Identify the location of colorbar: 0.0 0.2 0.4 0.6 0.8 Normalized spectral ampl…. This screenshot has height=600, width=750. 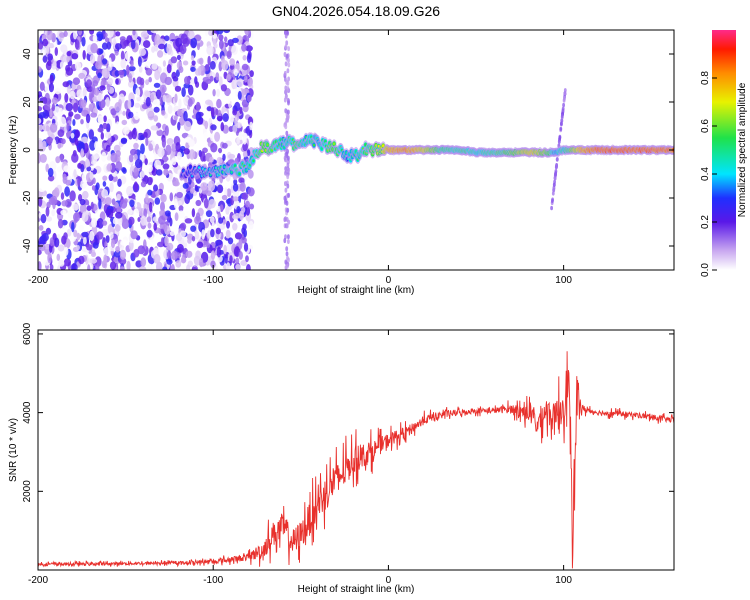
(724, 153).